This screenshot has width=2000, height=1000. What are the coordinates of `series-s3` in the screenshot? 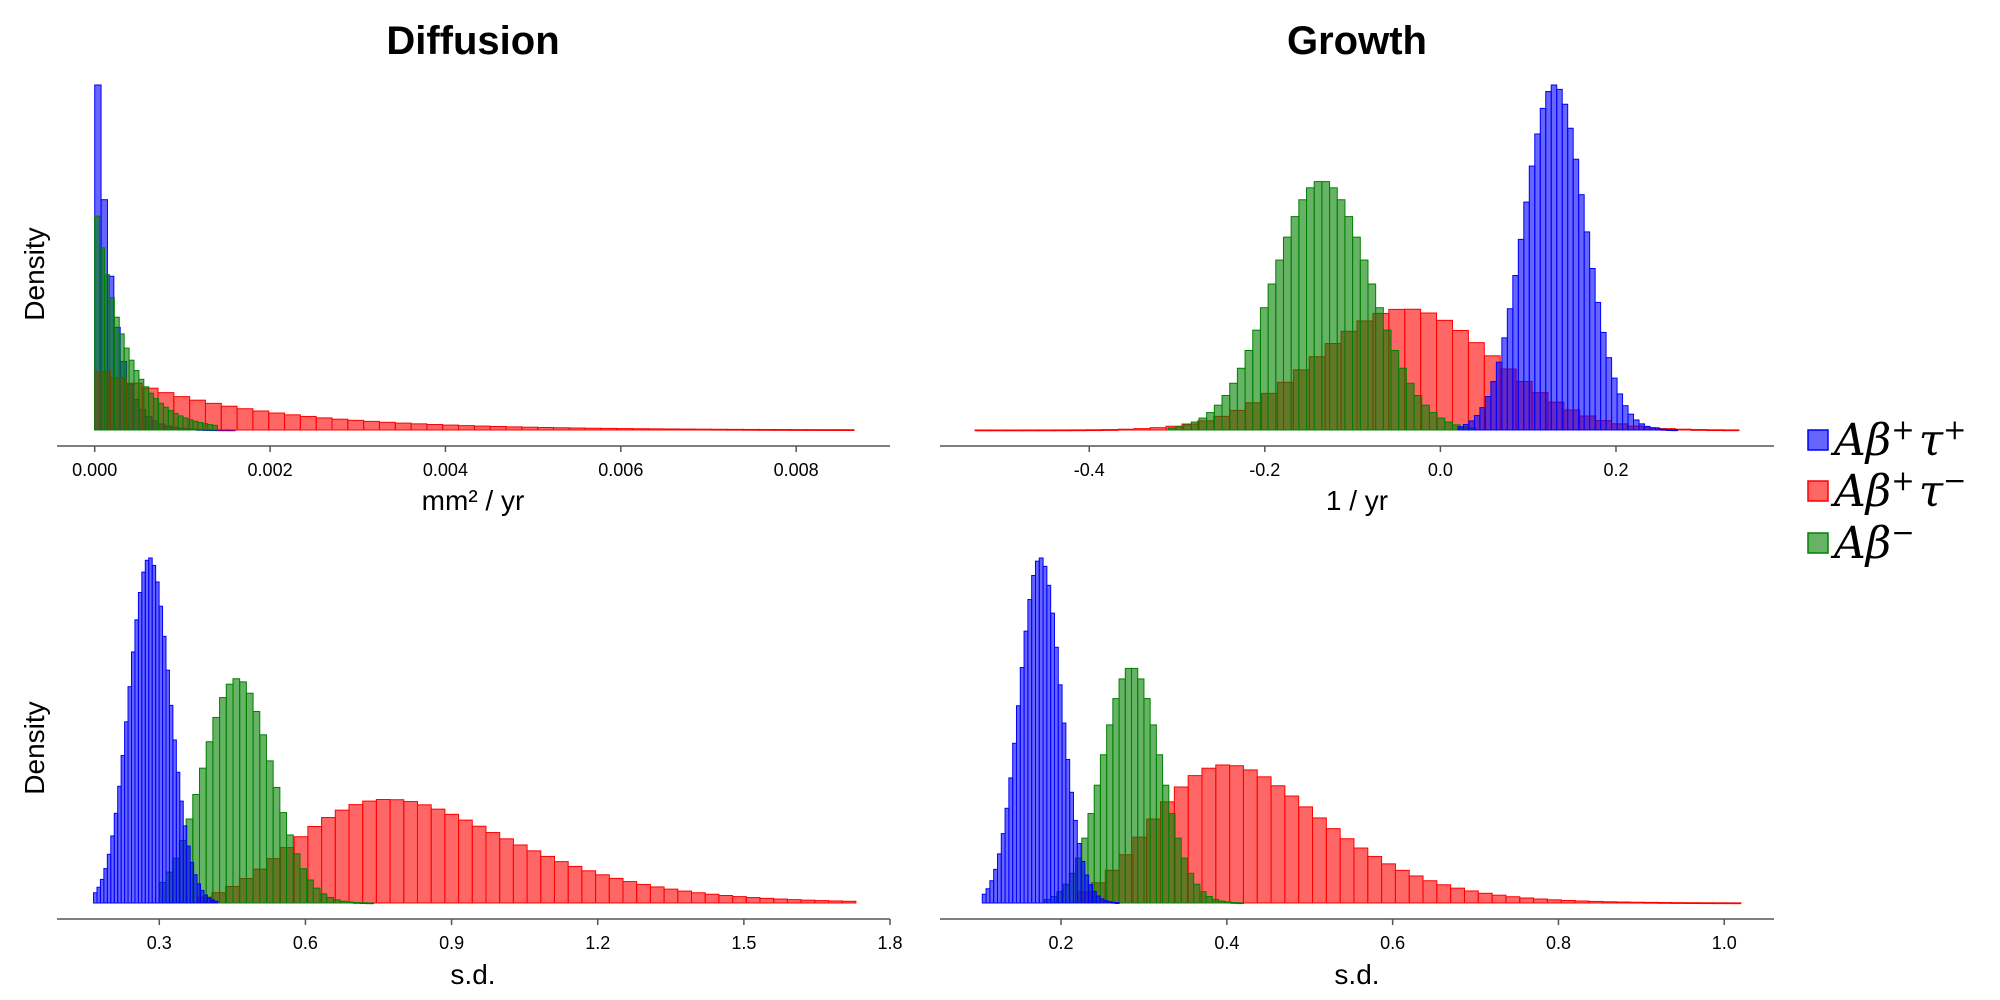 It's located at (156, 323).